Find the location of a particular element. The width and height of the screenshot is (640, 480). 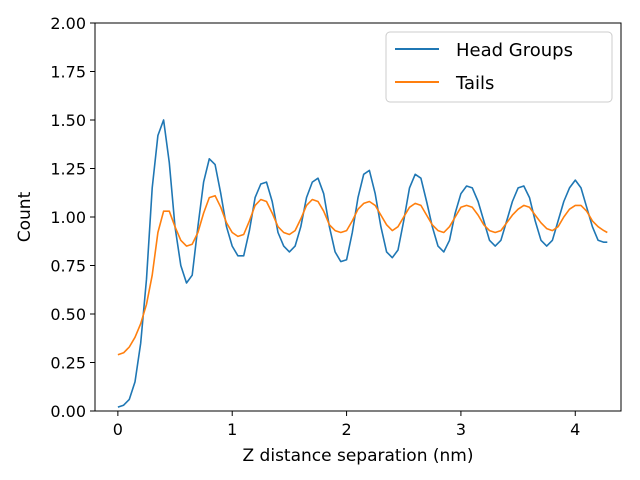

y-tick-label: 0.25 is located at coordinates (68, 363).